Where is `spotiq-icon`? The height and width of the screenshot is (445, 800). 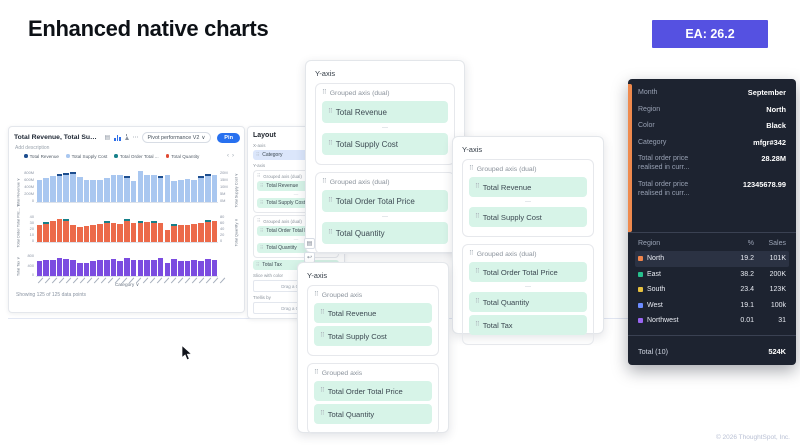
spotiq-icon is located at coordinates (126, 136).